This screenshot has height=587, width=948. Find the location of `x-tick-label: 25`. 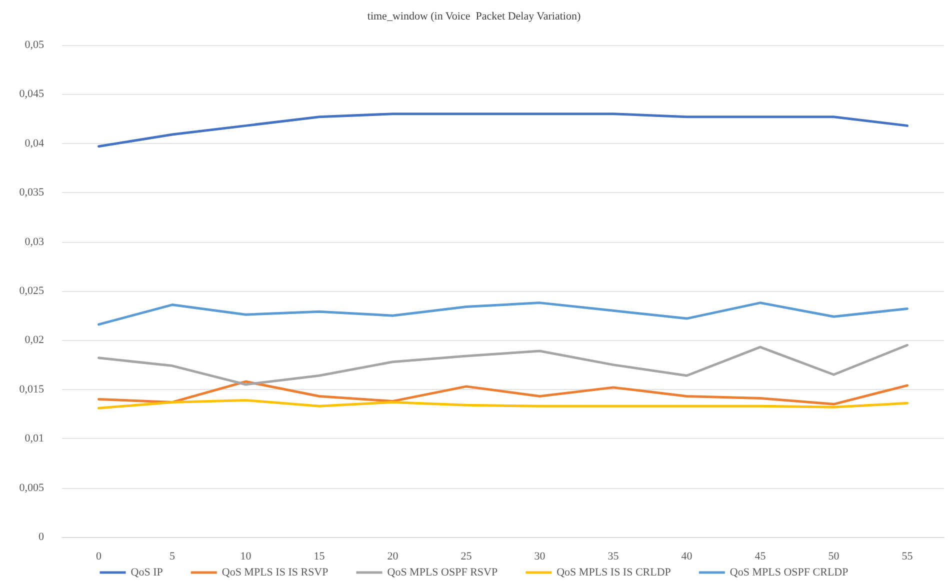

x-tick-label: 25 is located at coordinates (466, 556).